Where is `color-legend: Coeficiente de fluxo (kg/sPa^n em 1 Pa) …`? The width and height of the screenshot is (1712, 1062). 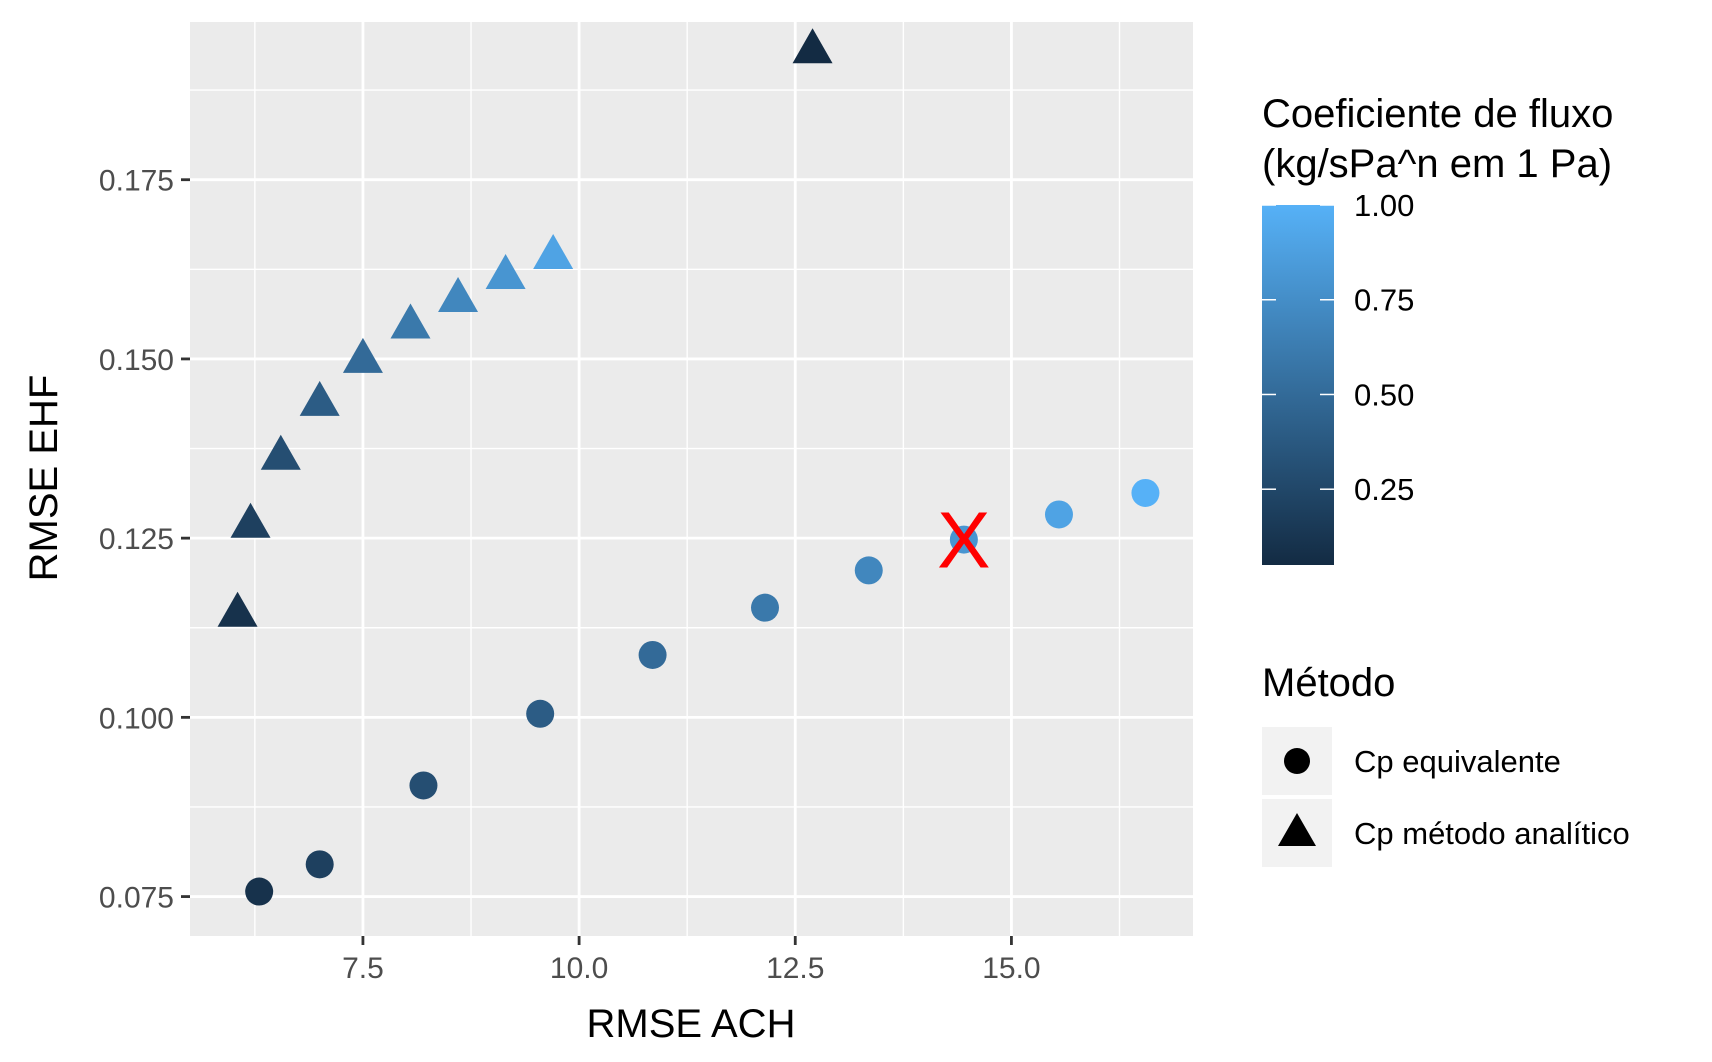 color-legend: Coeficiente de fluxo (kg/sPa^n em 1 Pa) … is located at coordinates (1437, 328).